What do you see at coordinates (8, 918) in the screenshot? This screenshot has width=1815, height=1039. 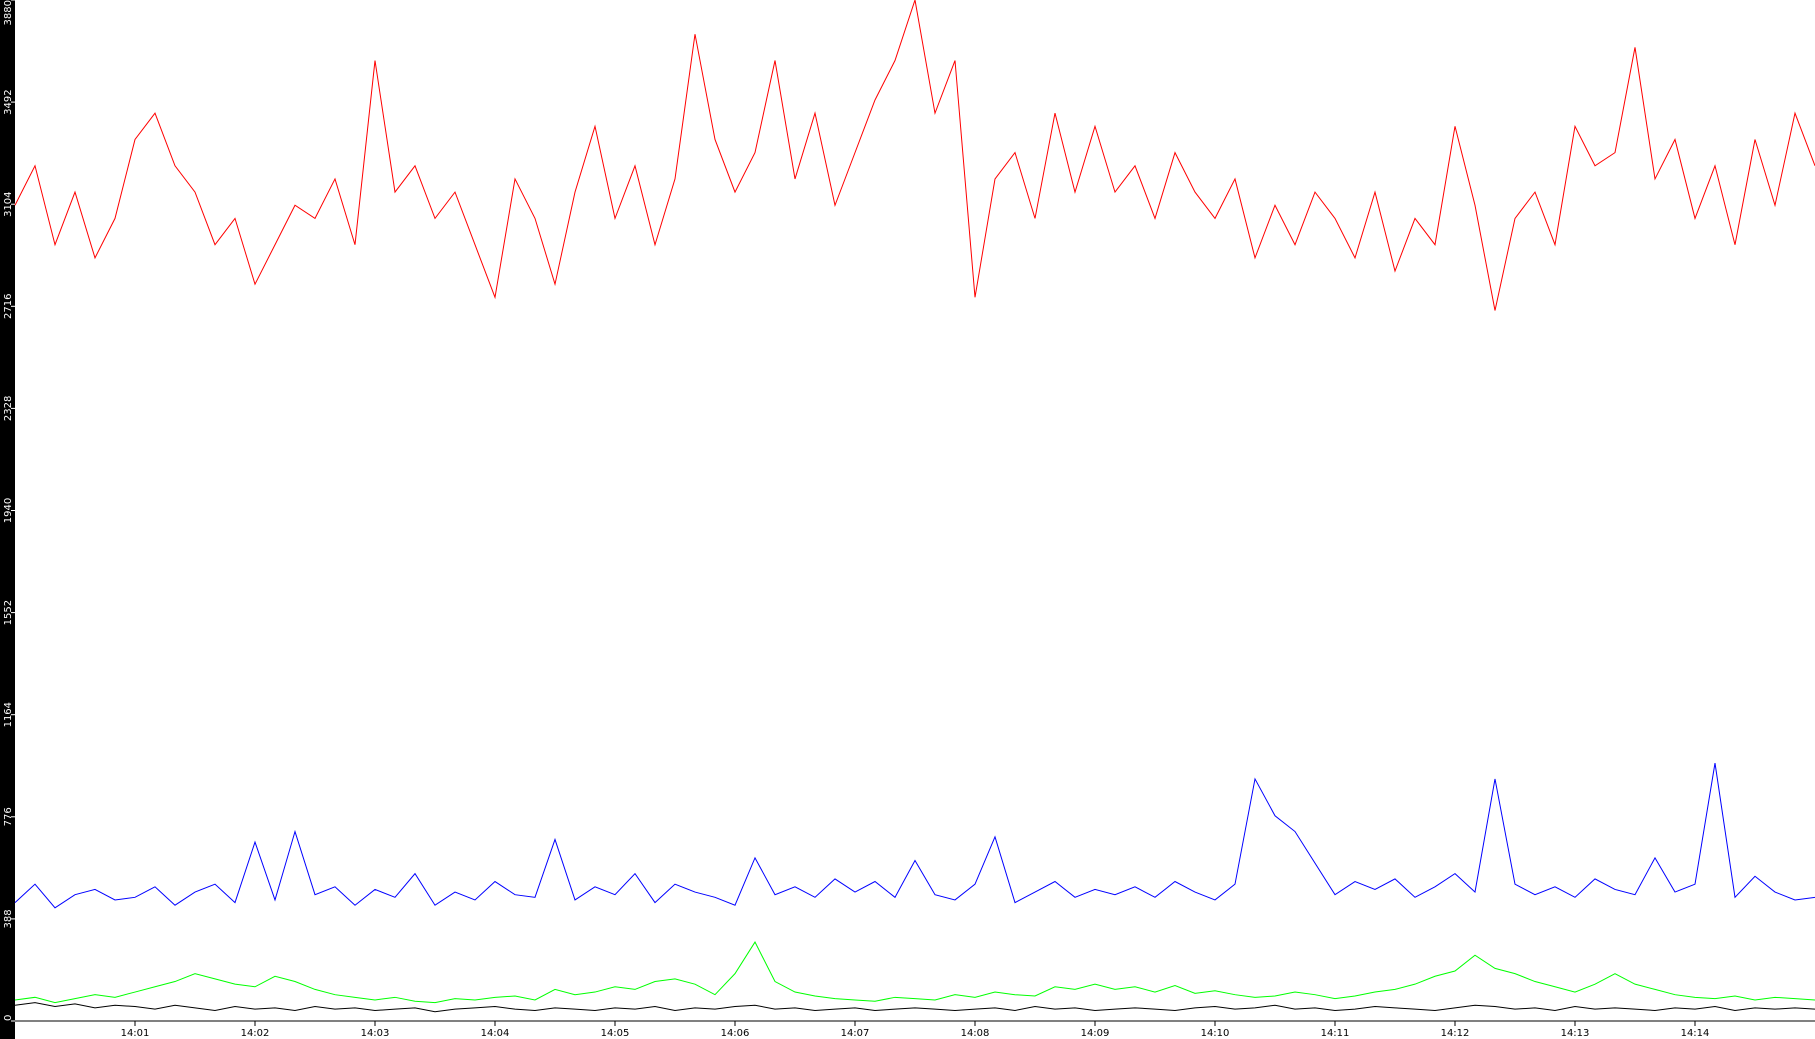 I see `y-tick-label: 388` at bounding box center [8, 918].